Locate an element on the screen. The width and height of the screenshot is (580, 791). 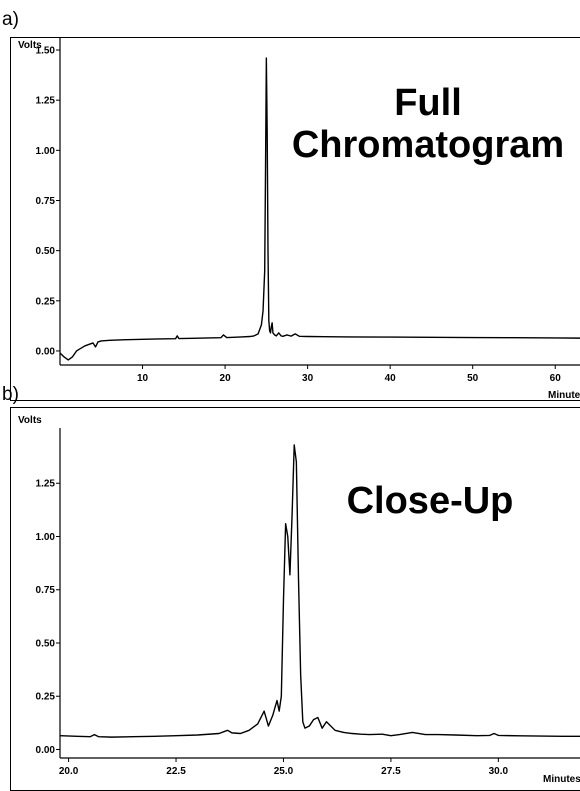
x-tick-label: 60 is located at coordinates (556, 378).